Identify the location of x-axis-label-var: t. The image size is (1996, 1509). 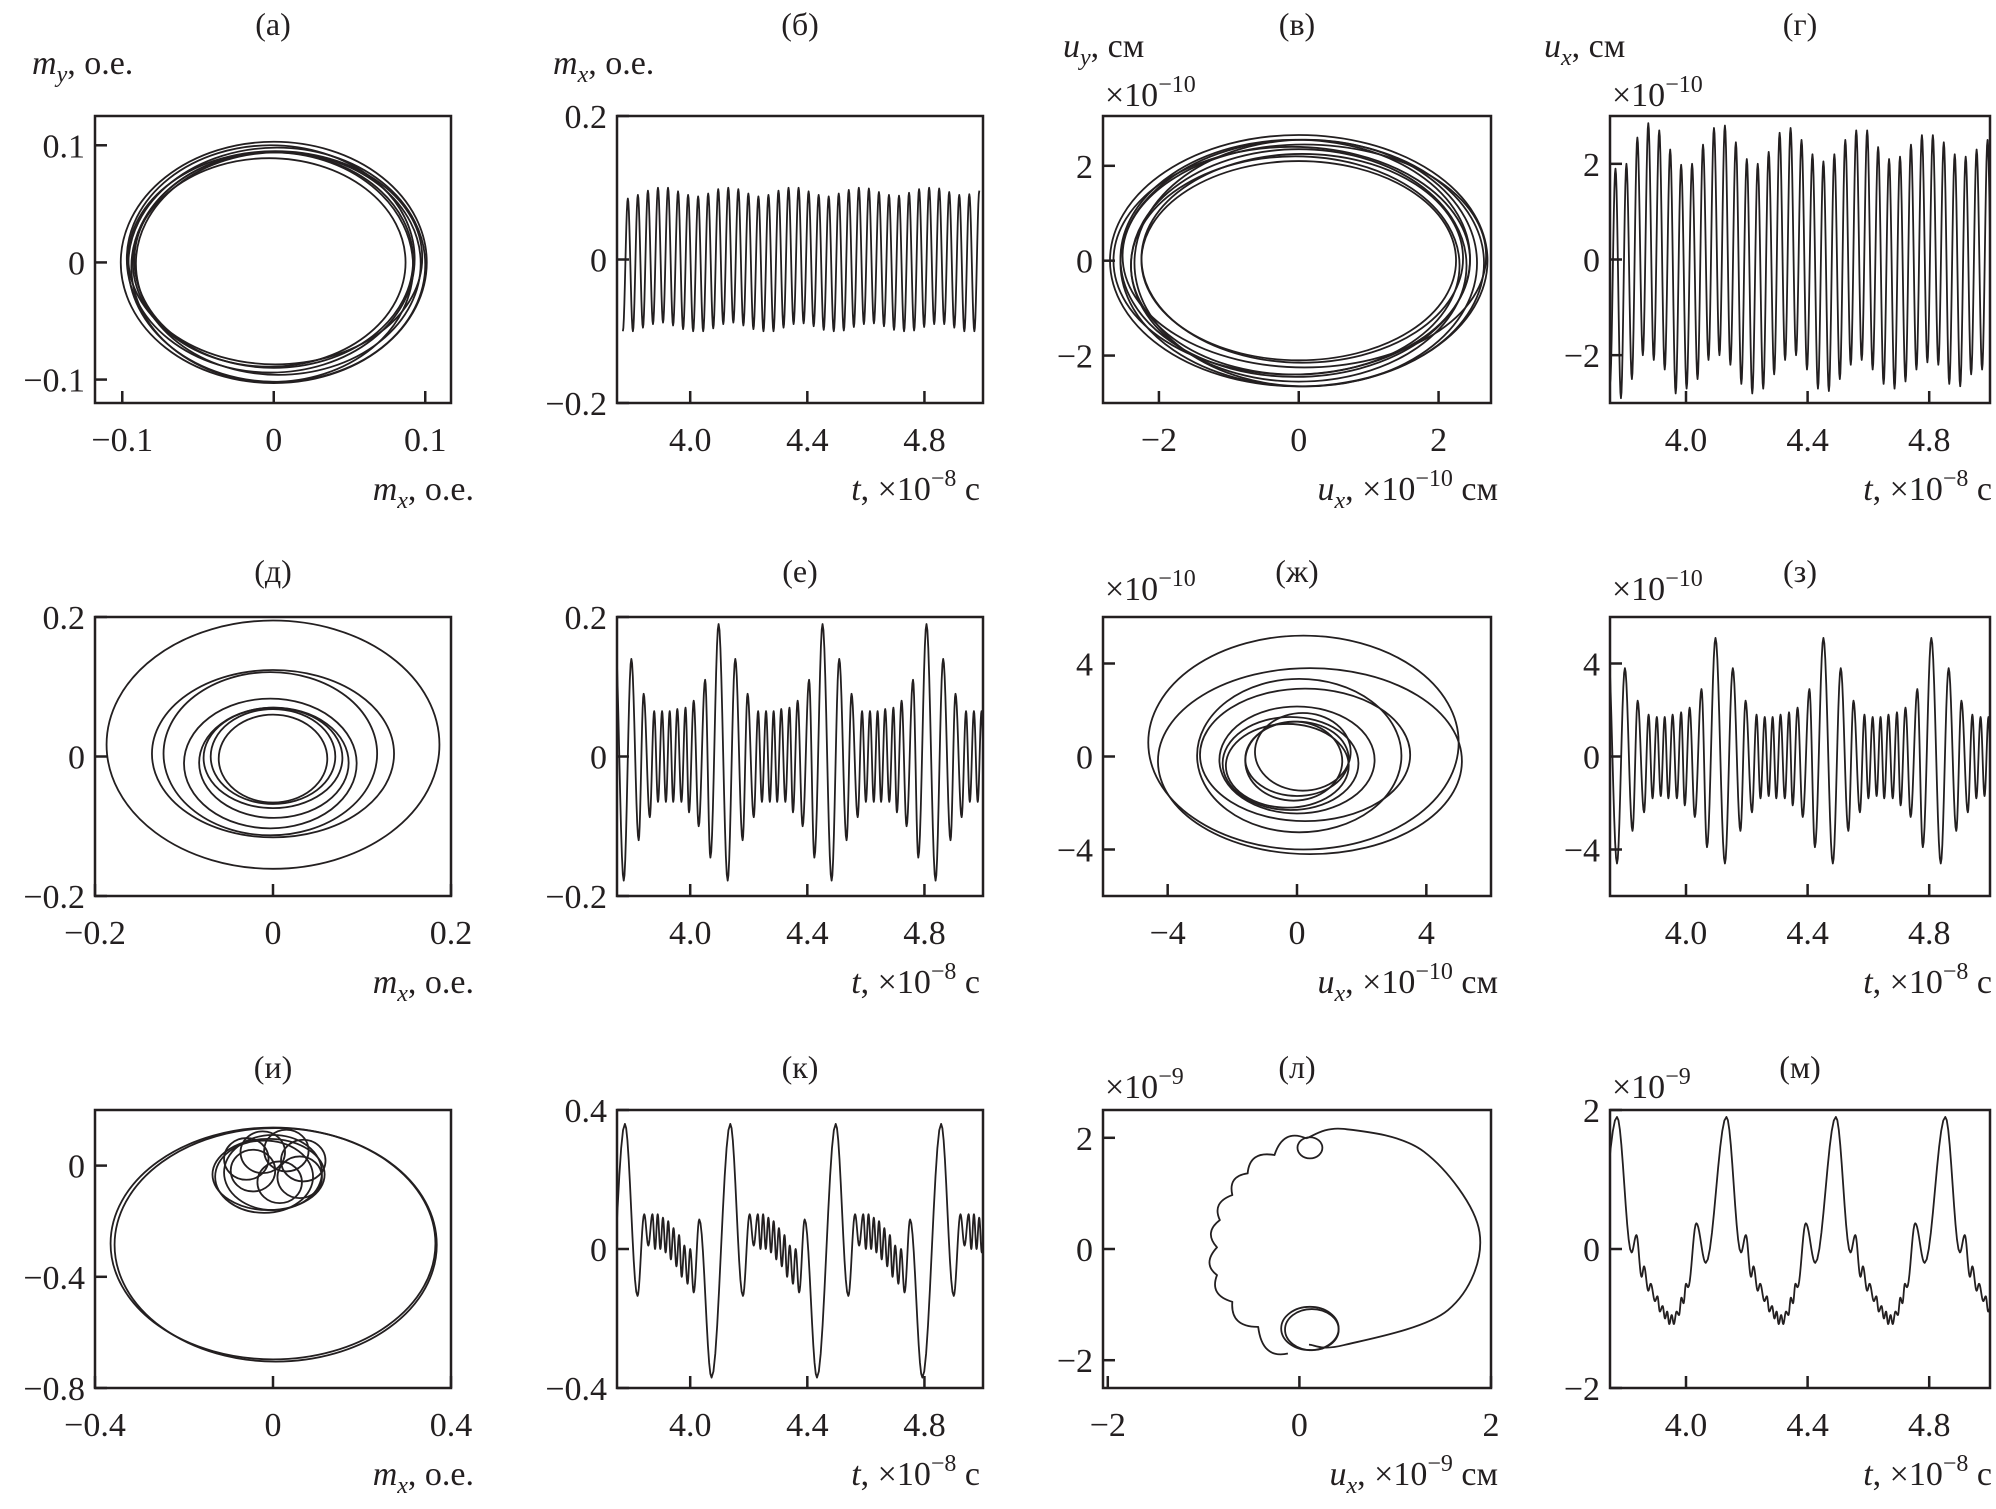
(1868, 1474).